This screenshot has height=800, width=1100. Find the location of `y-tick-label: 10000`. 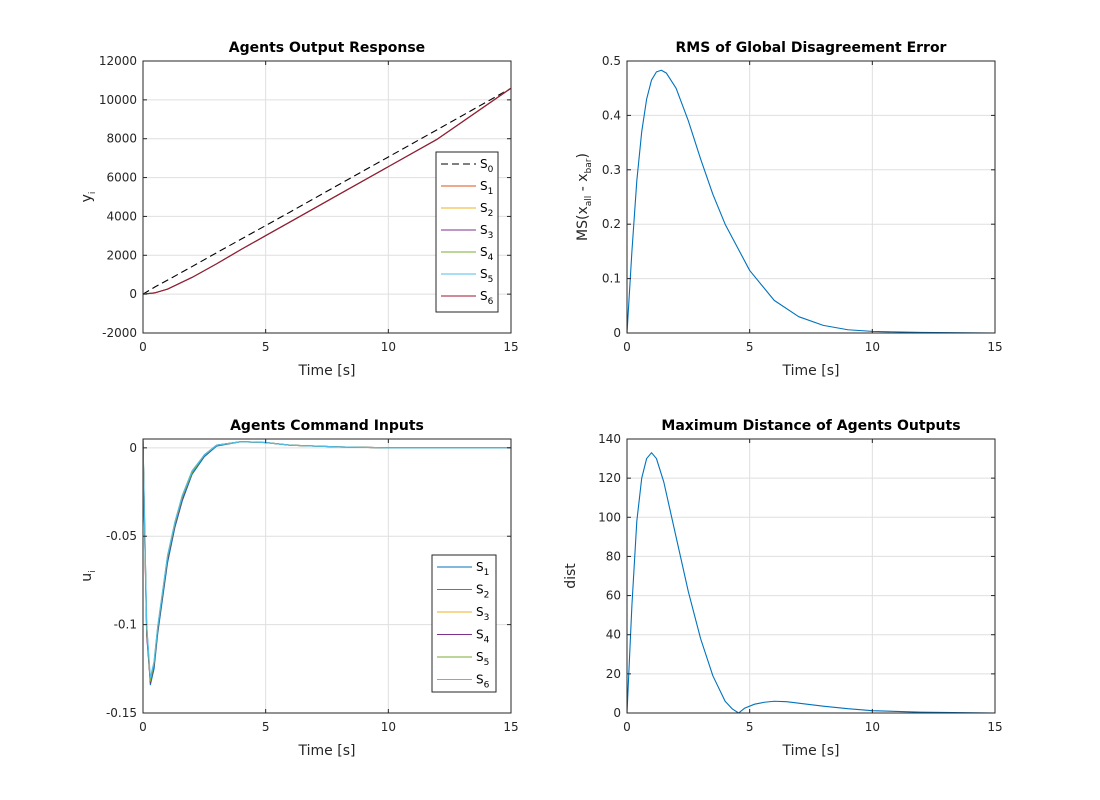

y-tick-label: 10000 is located at coordinates (118, 100).